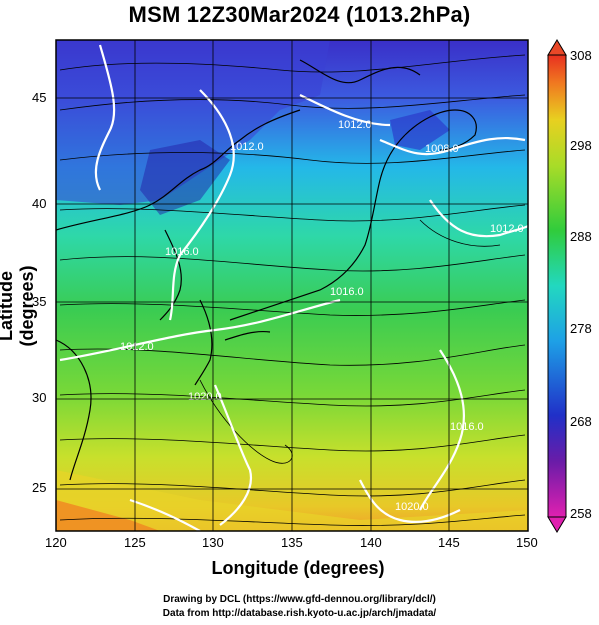 The height and width of the screenshot is (625, 599). Describe the element at coordinates (581, 513) in the screenshot. I see `colorbar-label: 258` at that location.